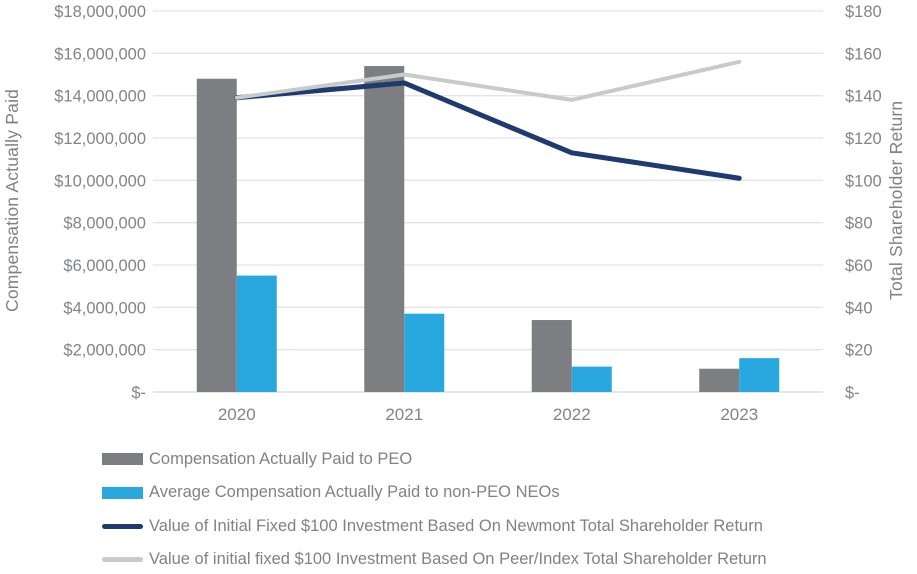 Image resolution: width=917 pixels, height=574 pixels. Describe the element at coordinates (100, 12) in the screenshot. I see `left-axis-tick-label: $18,000,000` at that location.